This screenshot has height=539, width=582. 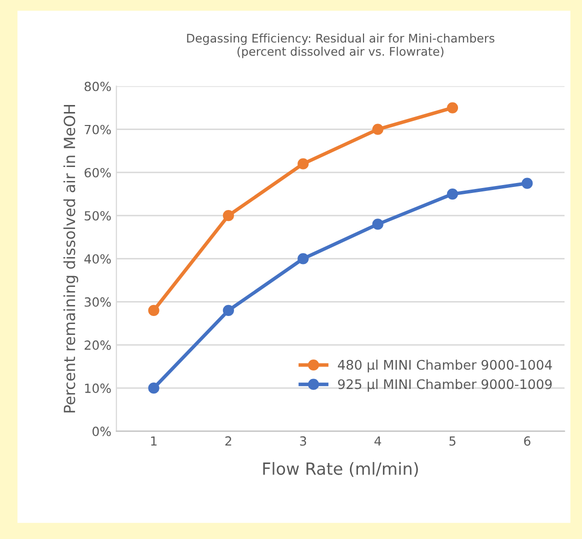 What do you see at coordinates (101, 431) in the screenshot?
I see `y-tick-label: 0%` at bounding box center [101, 431].